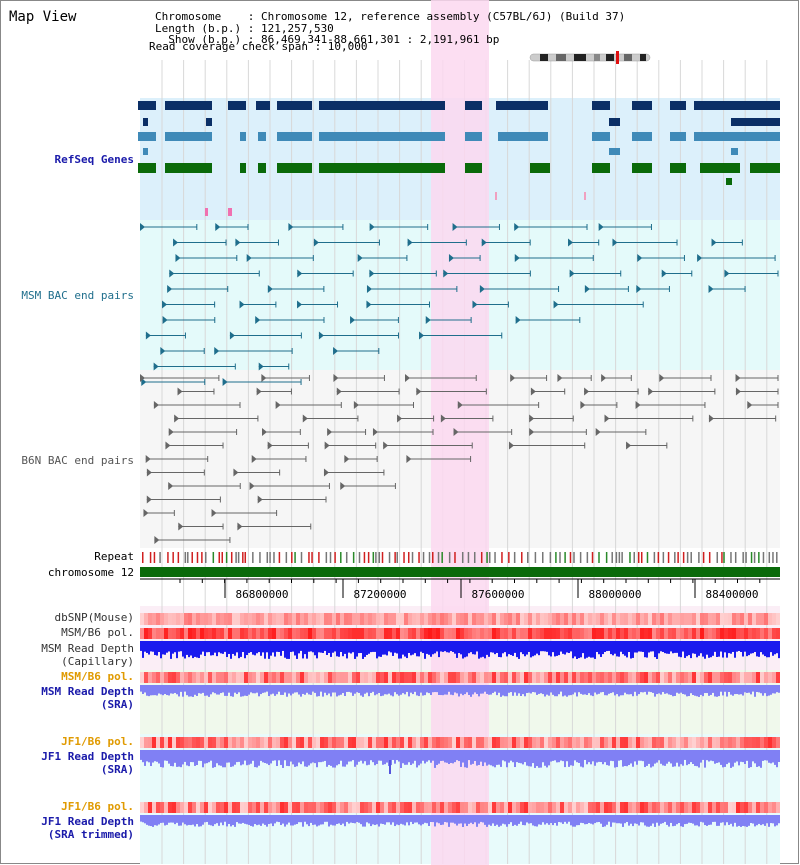  Describe the element at coordinates (77, 295) in the screenshot. I see `msm-bac-label: MSM BAC end pairs` at that location.